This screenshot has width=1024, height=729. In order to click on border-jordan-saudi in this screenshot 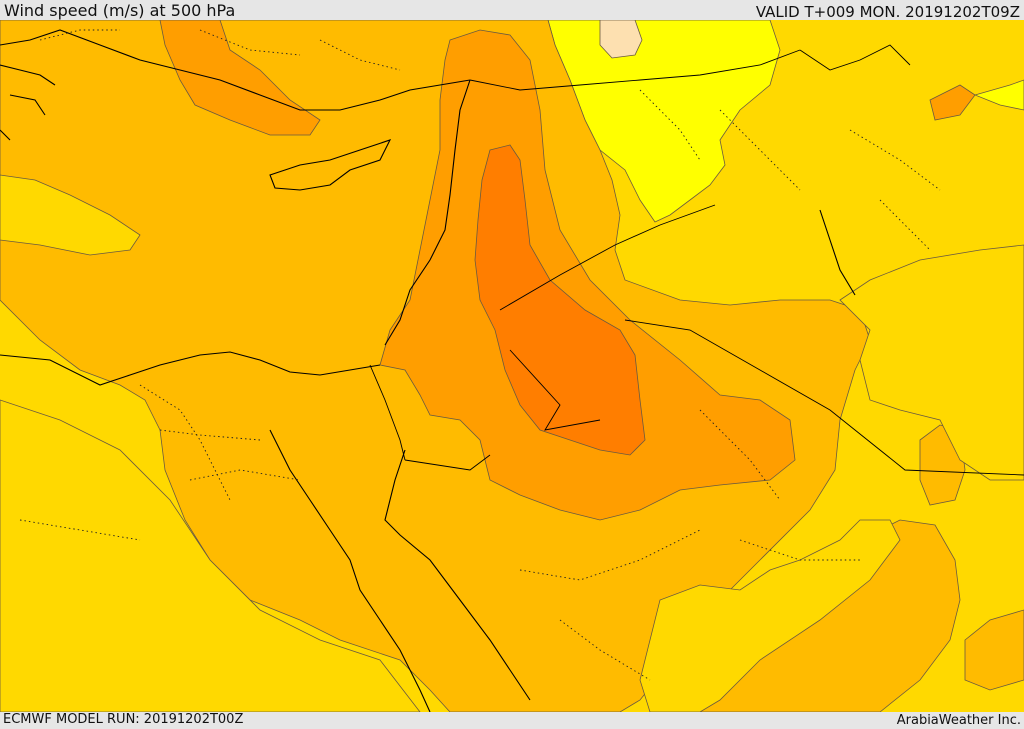, I will do `click(555, 390)`.